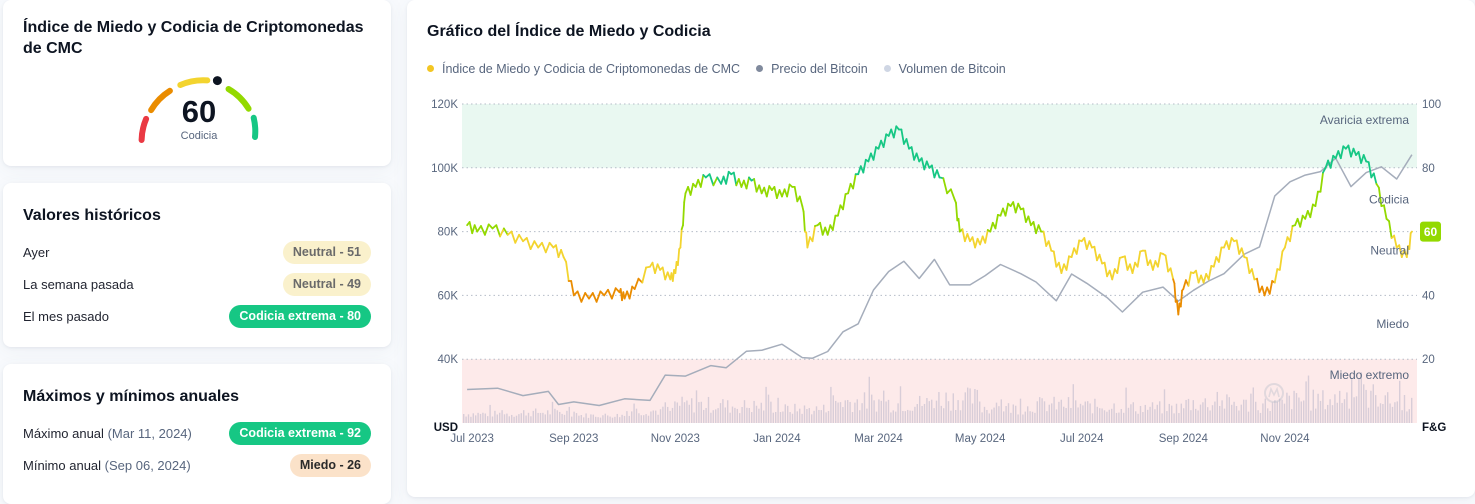  I want to click on status-badge: Neutral - 51, so click(326, 252).